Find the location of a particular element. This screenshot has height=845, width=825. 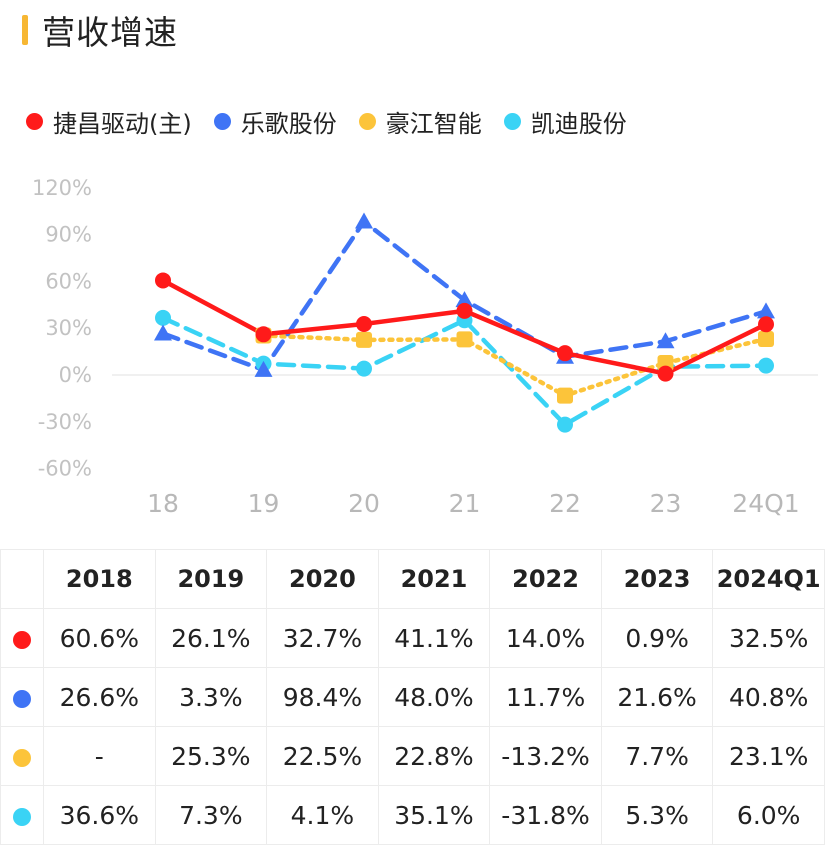

table-row: 36.6% 7.3% 4.1% 35.1% -31.8% 5.3% 6.0% is located at coordinates (412, 815).